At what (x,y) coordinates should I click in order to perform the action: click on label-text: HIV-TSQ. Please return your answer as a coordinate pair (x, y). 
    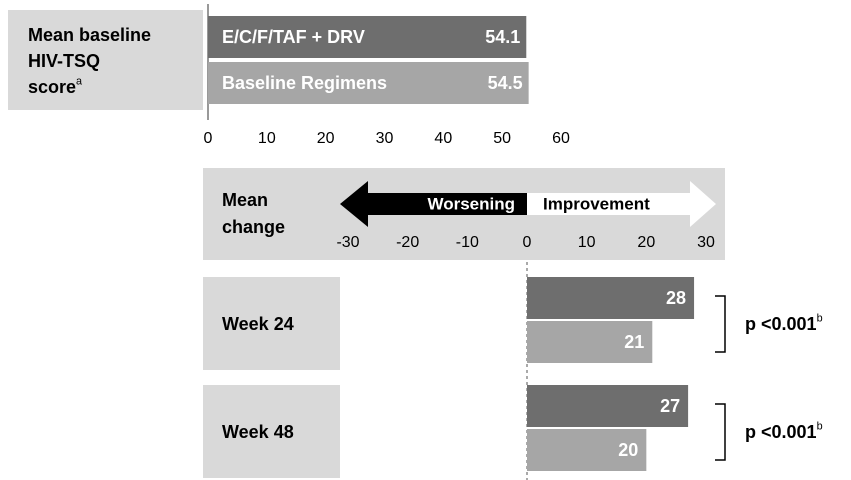
    Looking at the image, I should click on (64, 61).